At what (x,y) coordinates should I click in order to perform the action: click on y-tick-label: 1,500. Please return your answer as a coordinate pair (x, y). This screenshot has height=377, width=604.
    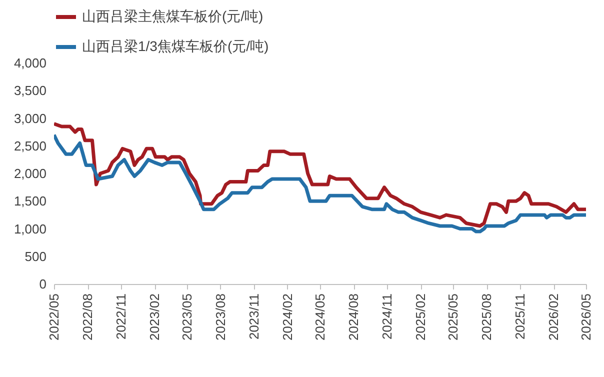
    Looking at the image, I should click on (30, 201).